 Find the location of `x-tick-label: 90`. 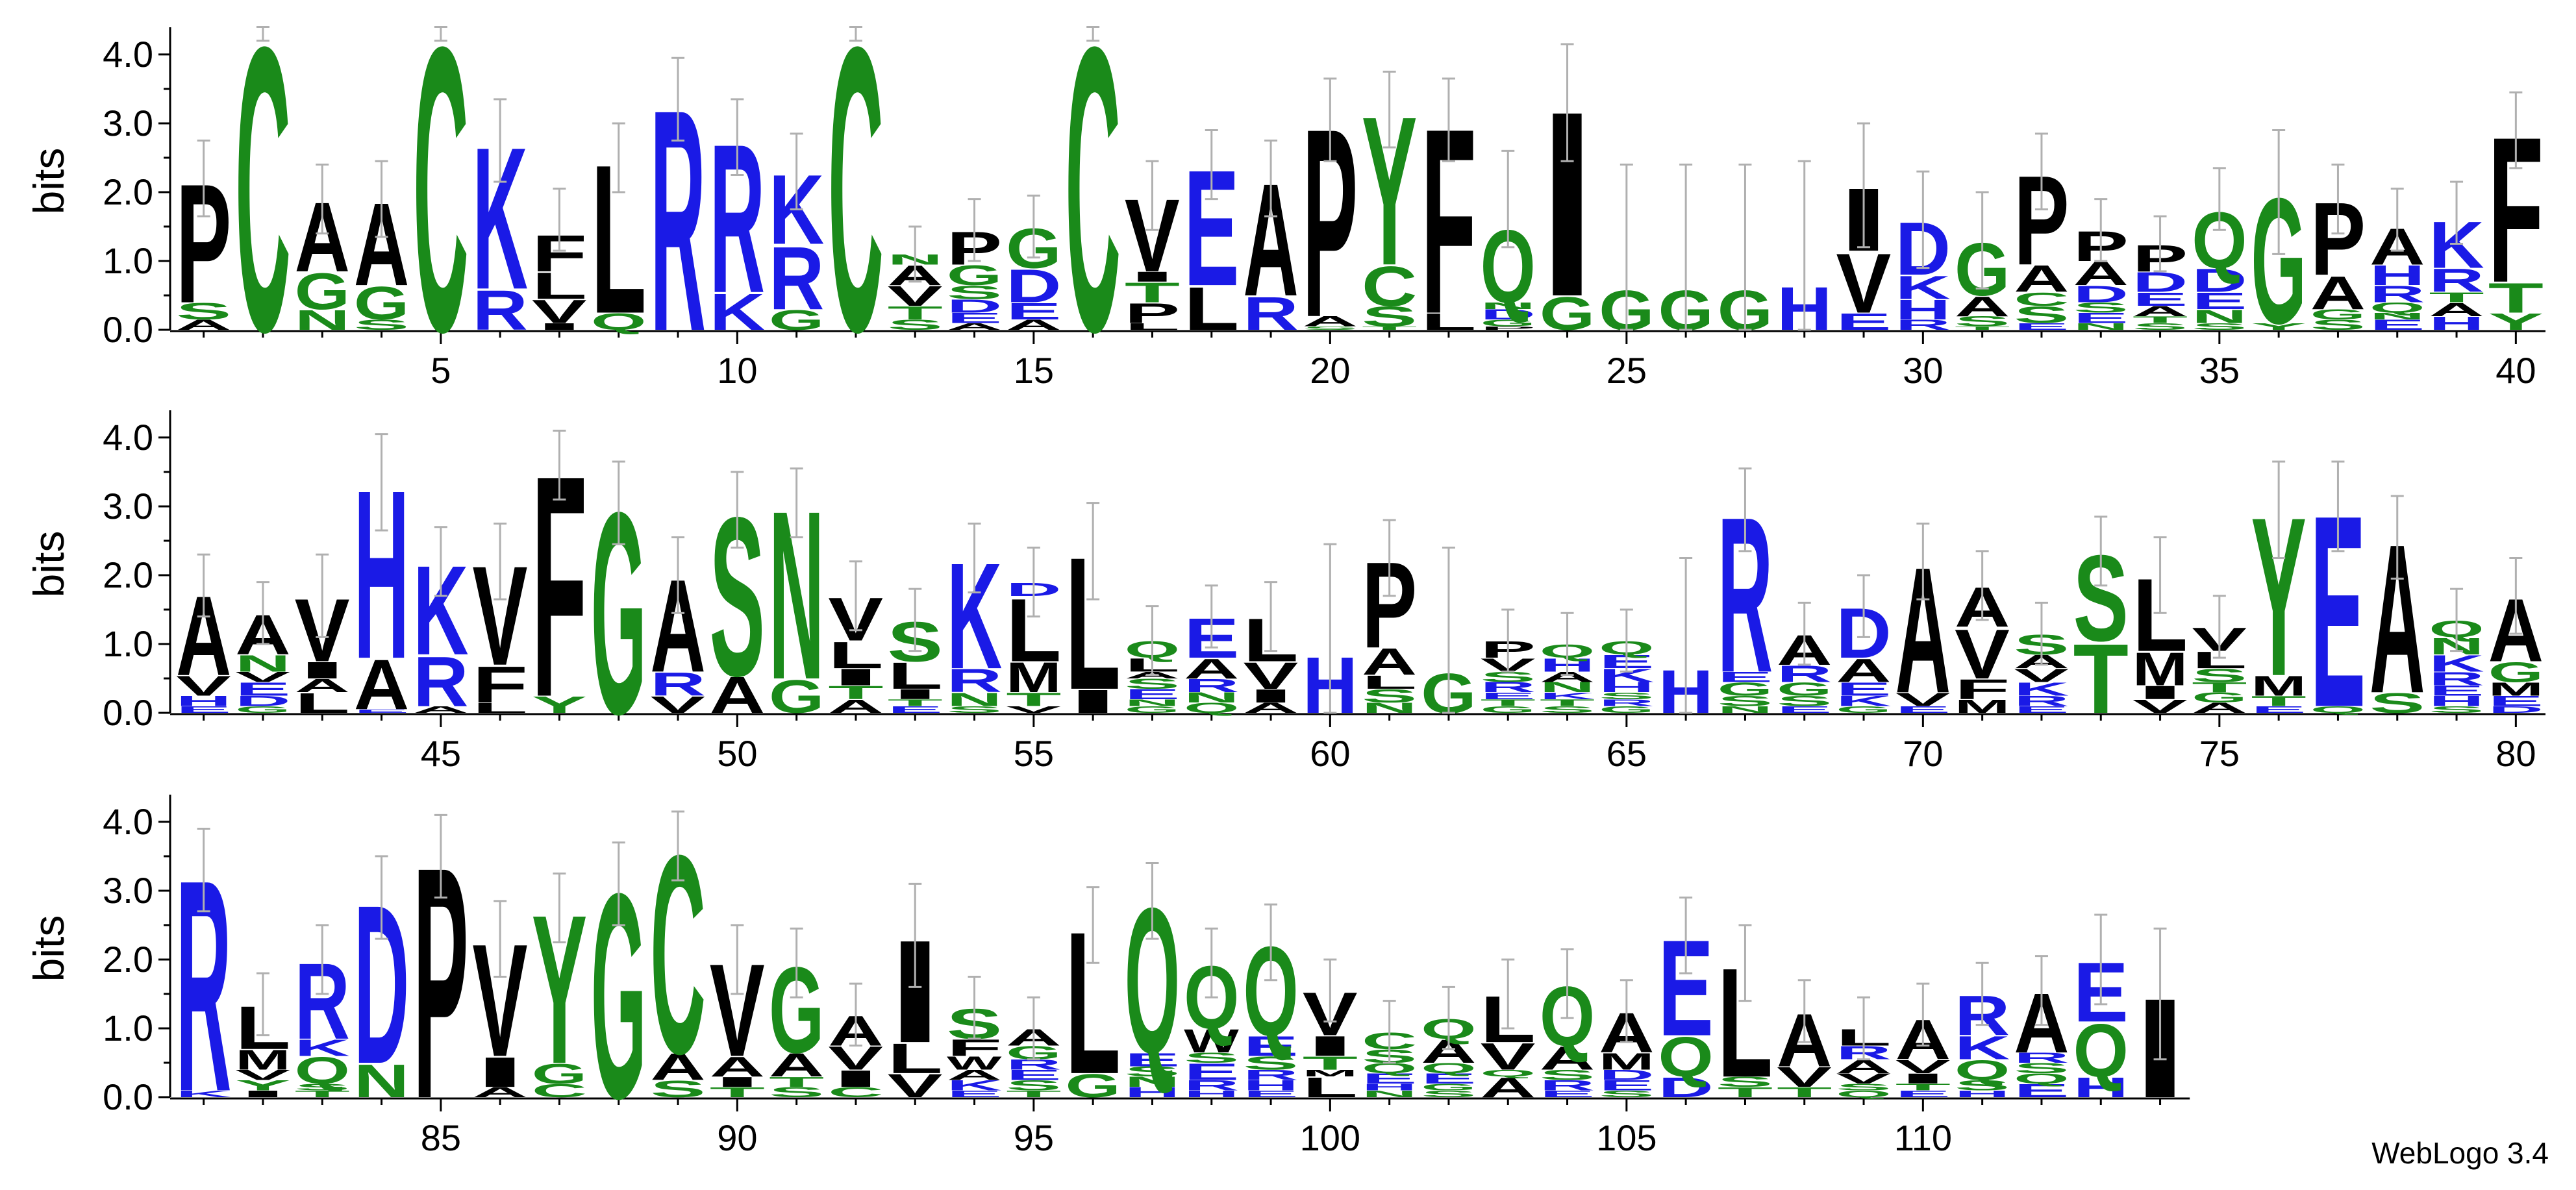

x-tick-label: 90 is located at coordinates (737, 1137).